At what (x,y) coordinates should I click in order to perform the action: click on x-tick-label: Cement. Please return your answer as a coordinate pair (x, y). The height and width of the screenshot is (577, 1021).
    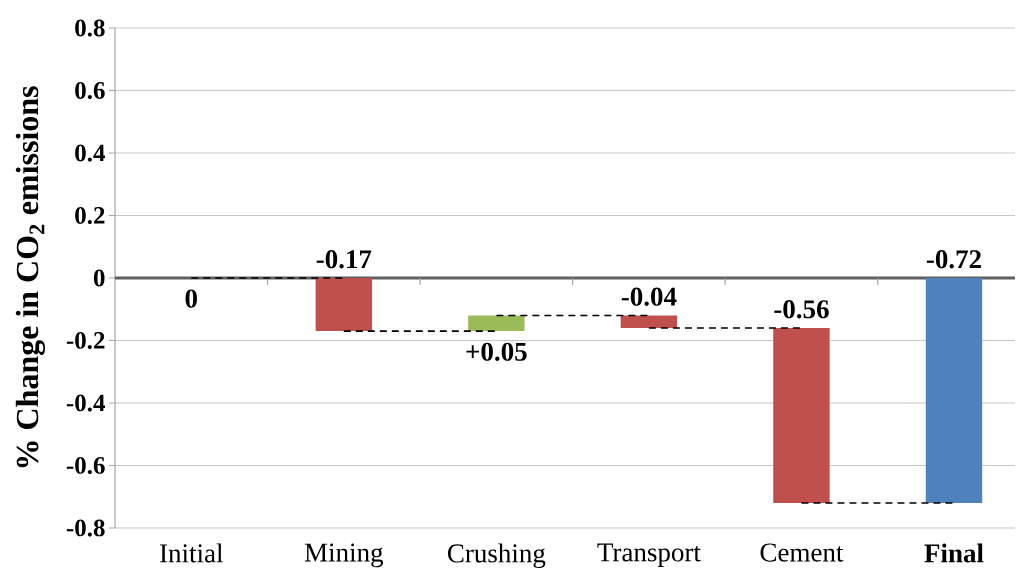
    Looking at the image, I should click on (802, 552).